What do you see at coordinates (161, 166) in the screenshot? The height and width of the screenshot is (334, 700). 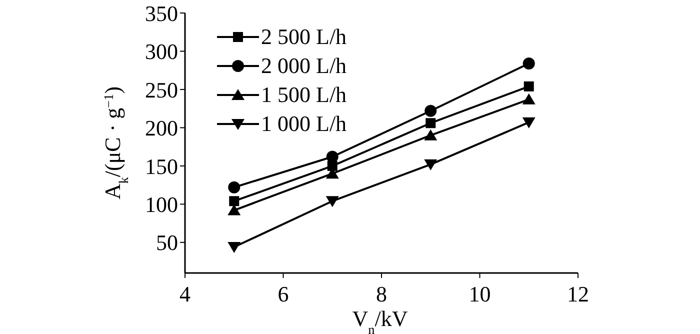 I see `y-tick-label: 150` at bounding box center [161, 166].